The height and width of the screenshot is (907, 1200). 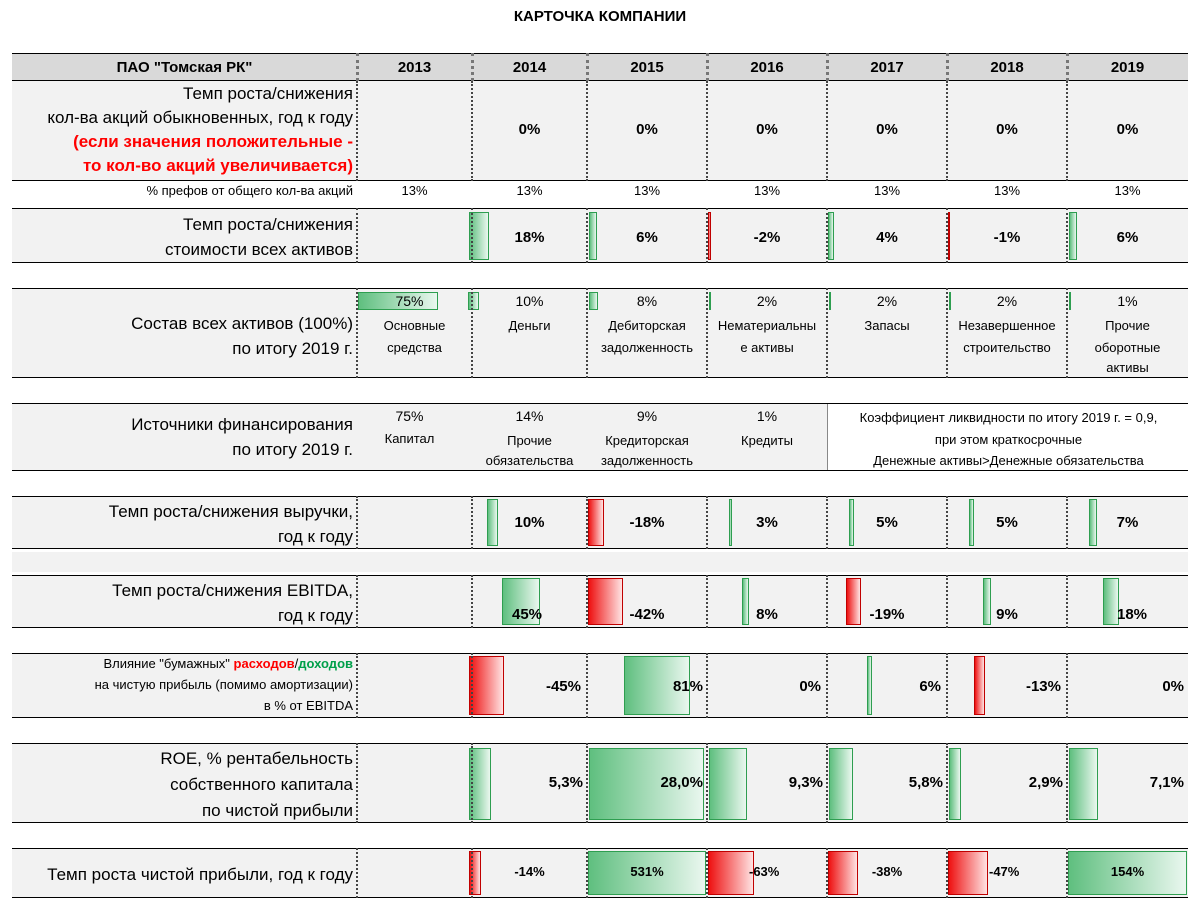 What do you see at coordinates (261, 784) in the screenshot?
I see `roe-label-2: собственного капитала` at bounding box center [261, 784].